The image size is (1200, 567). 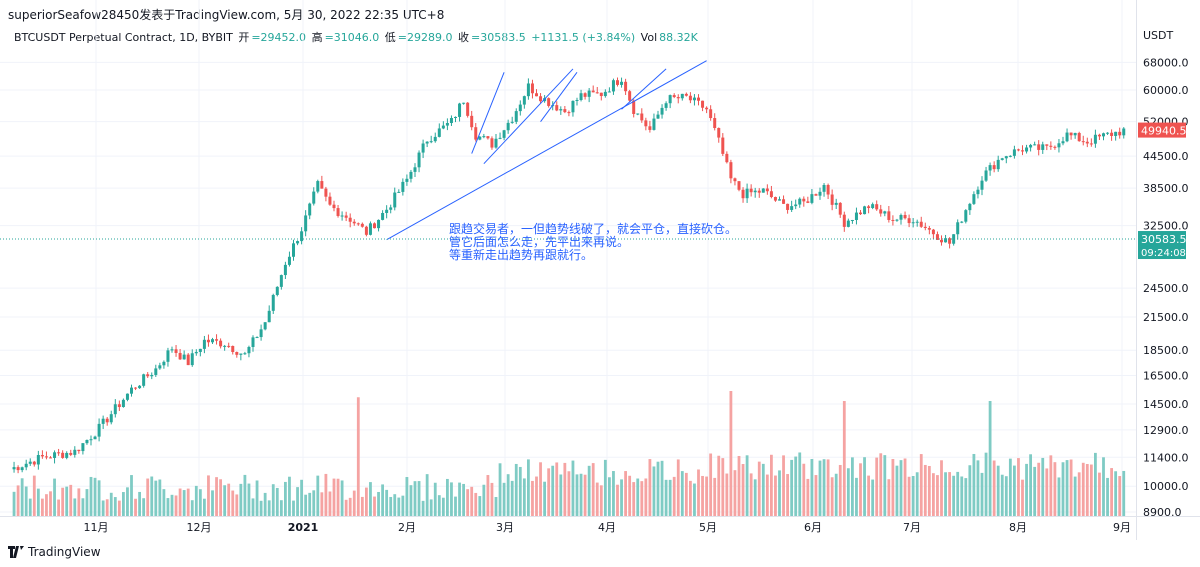 What do you see at coordinates (813, 527) in the screenshot?
I see `time-tick-label: 6月` at bounding box center [813, 527].